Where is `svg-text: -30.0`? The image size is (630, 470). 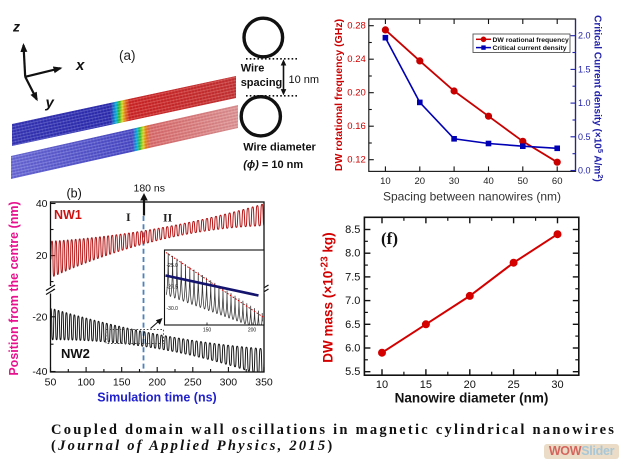
svg-text: -30.0 is located at coordinates (173, 309).